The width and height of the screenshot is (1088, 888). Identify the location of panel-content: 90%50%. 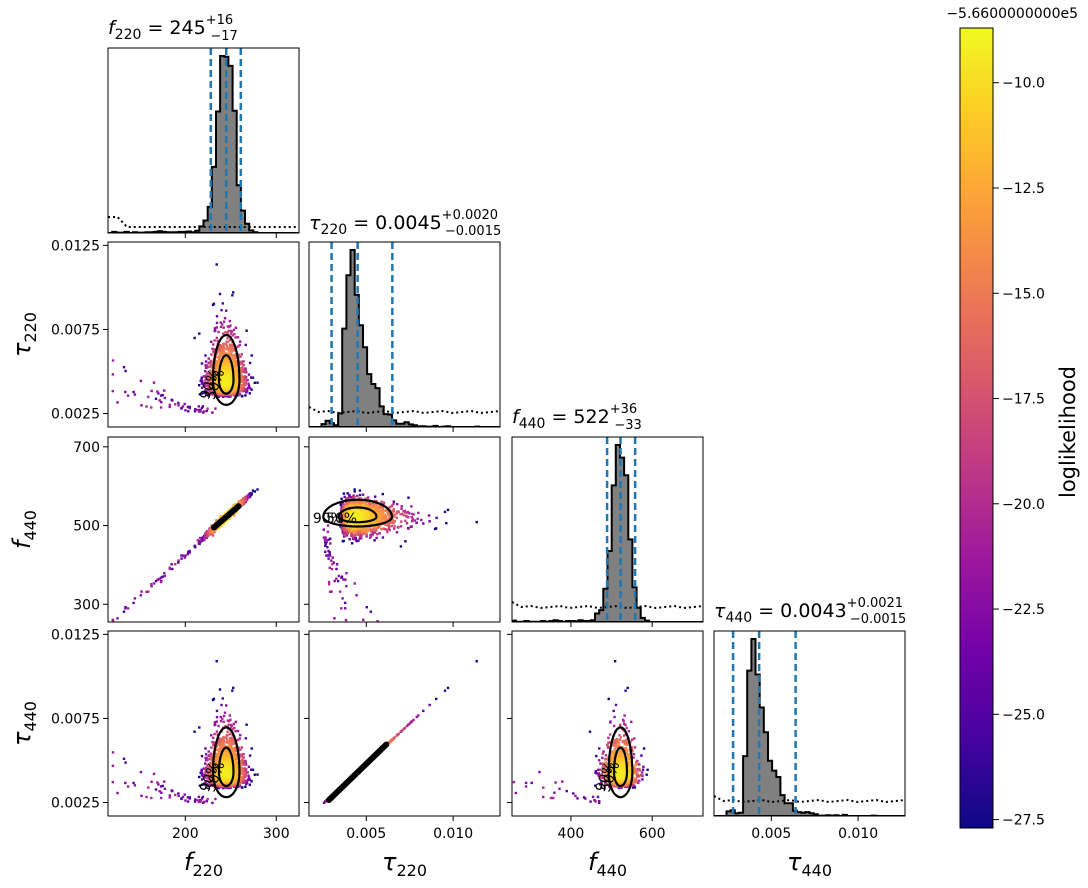
(185, 338).